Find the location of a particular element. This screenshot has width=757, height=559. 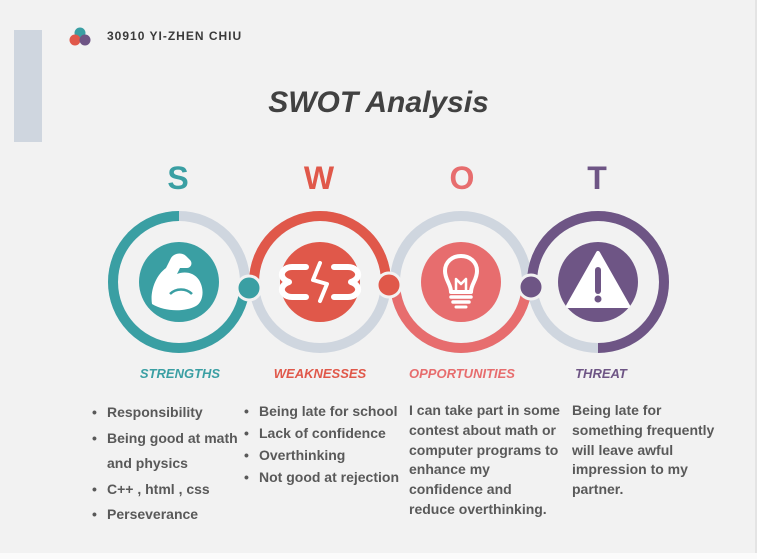

list-item: Responsibility is located at coordinates (167, 413).